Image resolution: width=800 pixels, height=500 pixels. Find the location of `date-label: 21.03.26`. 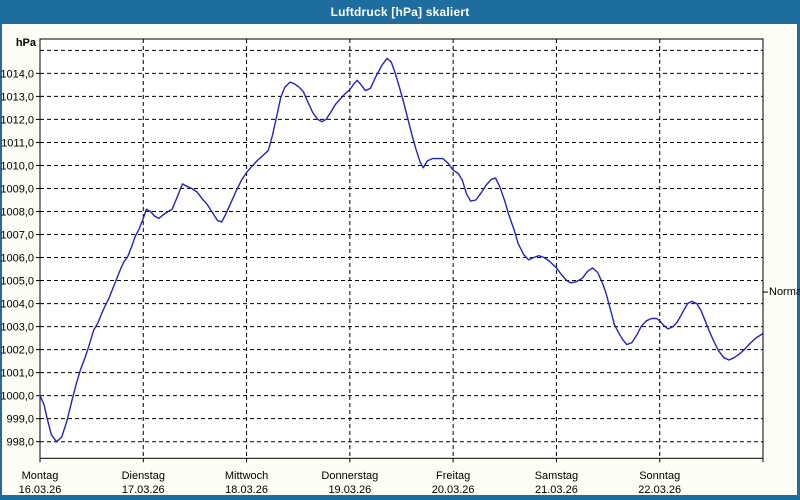

date-label: 21.03.26 is located at coordinates (556, 490).